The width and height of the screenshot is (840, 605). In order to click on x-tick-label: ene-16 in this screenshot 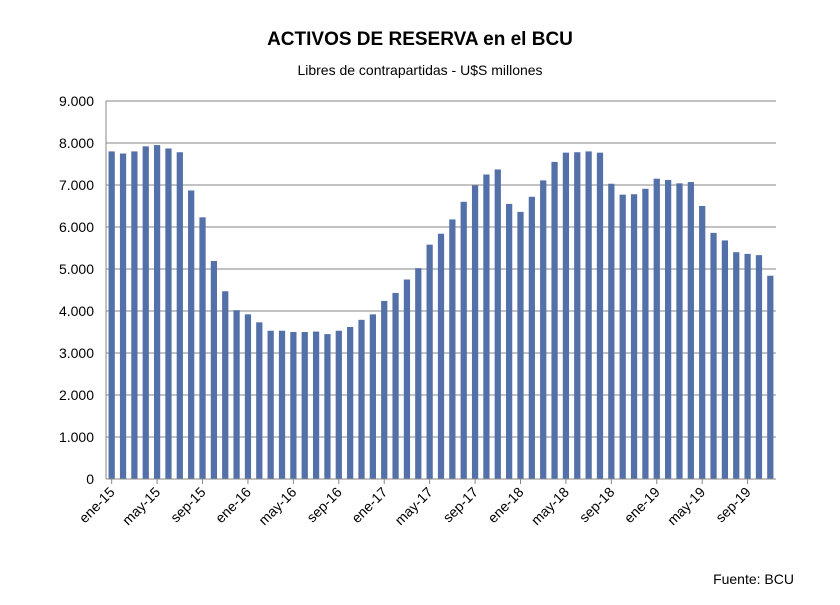, I will do `click(233, 505)`.